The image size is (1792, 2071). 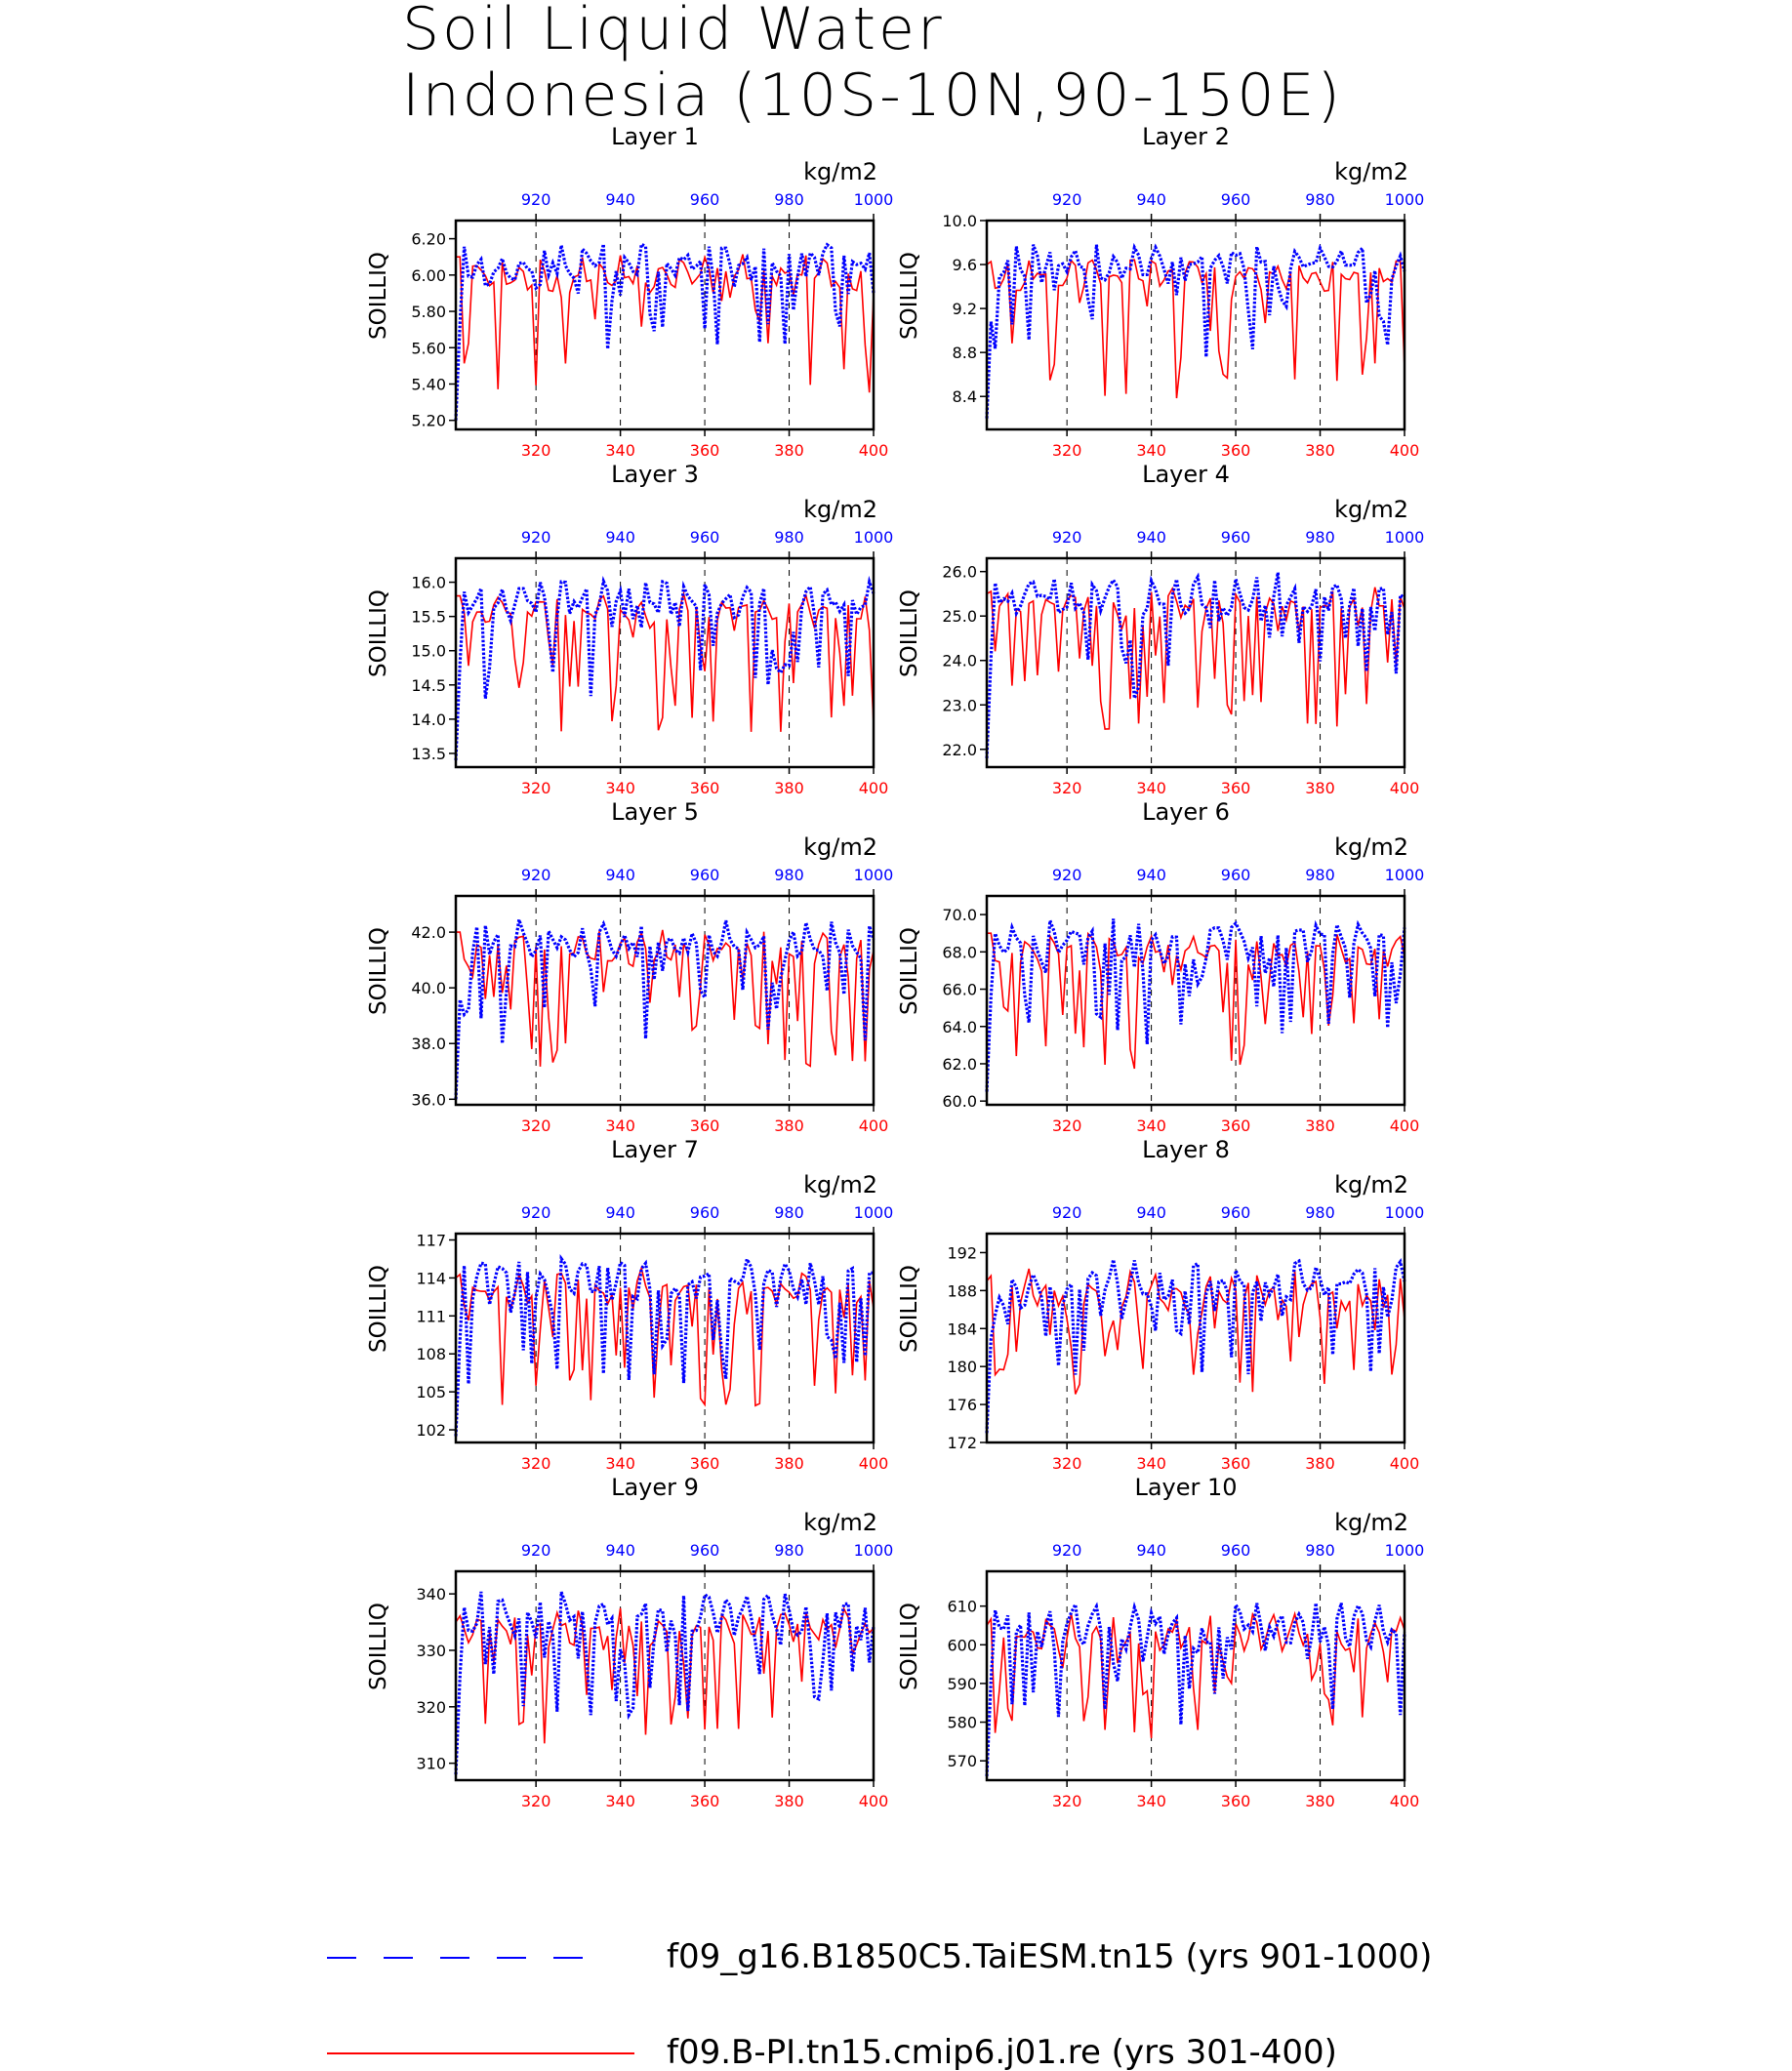 What do you see at coordinates (959, 573) in the screenshot?
I see `y-tick-label: 26.0` at bounding box center [959, 573].